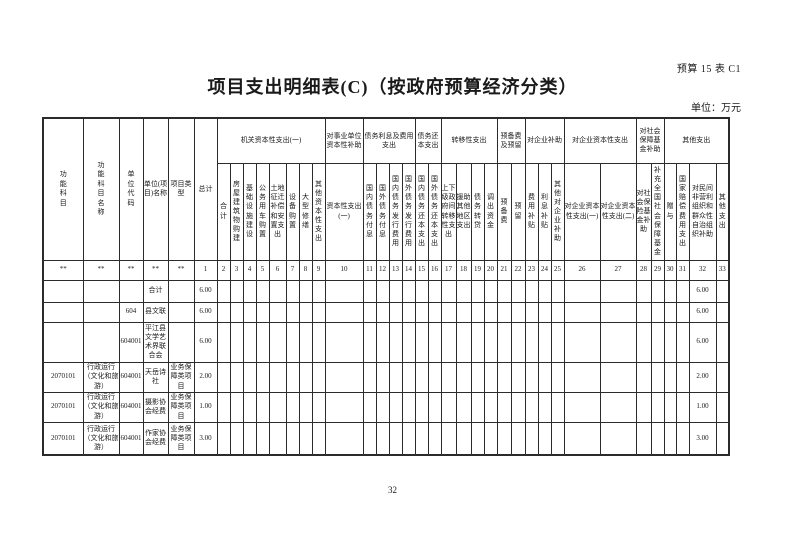  Describe the element at coordinates (582, 211) in the screenshot. I see `col-header-cell: 对企业资本性支出(一)` at that location.